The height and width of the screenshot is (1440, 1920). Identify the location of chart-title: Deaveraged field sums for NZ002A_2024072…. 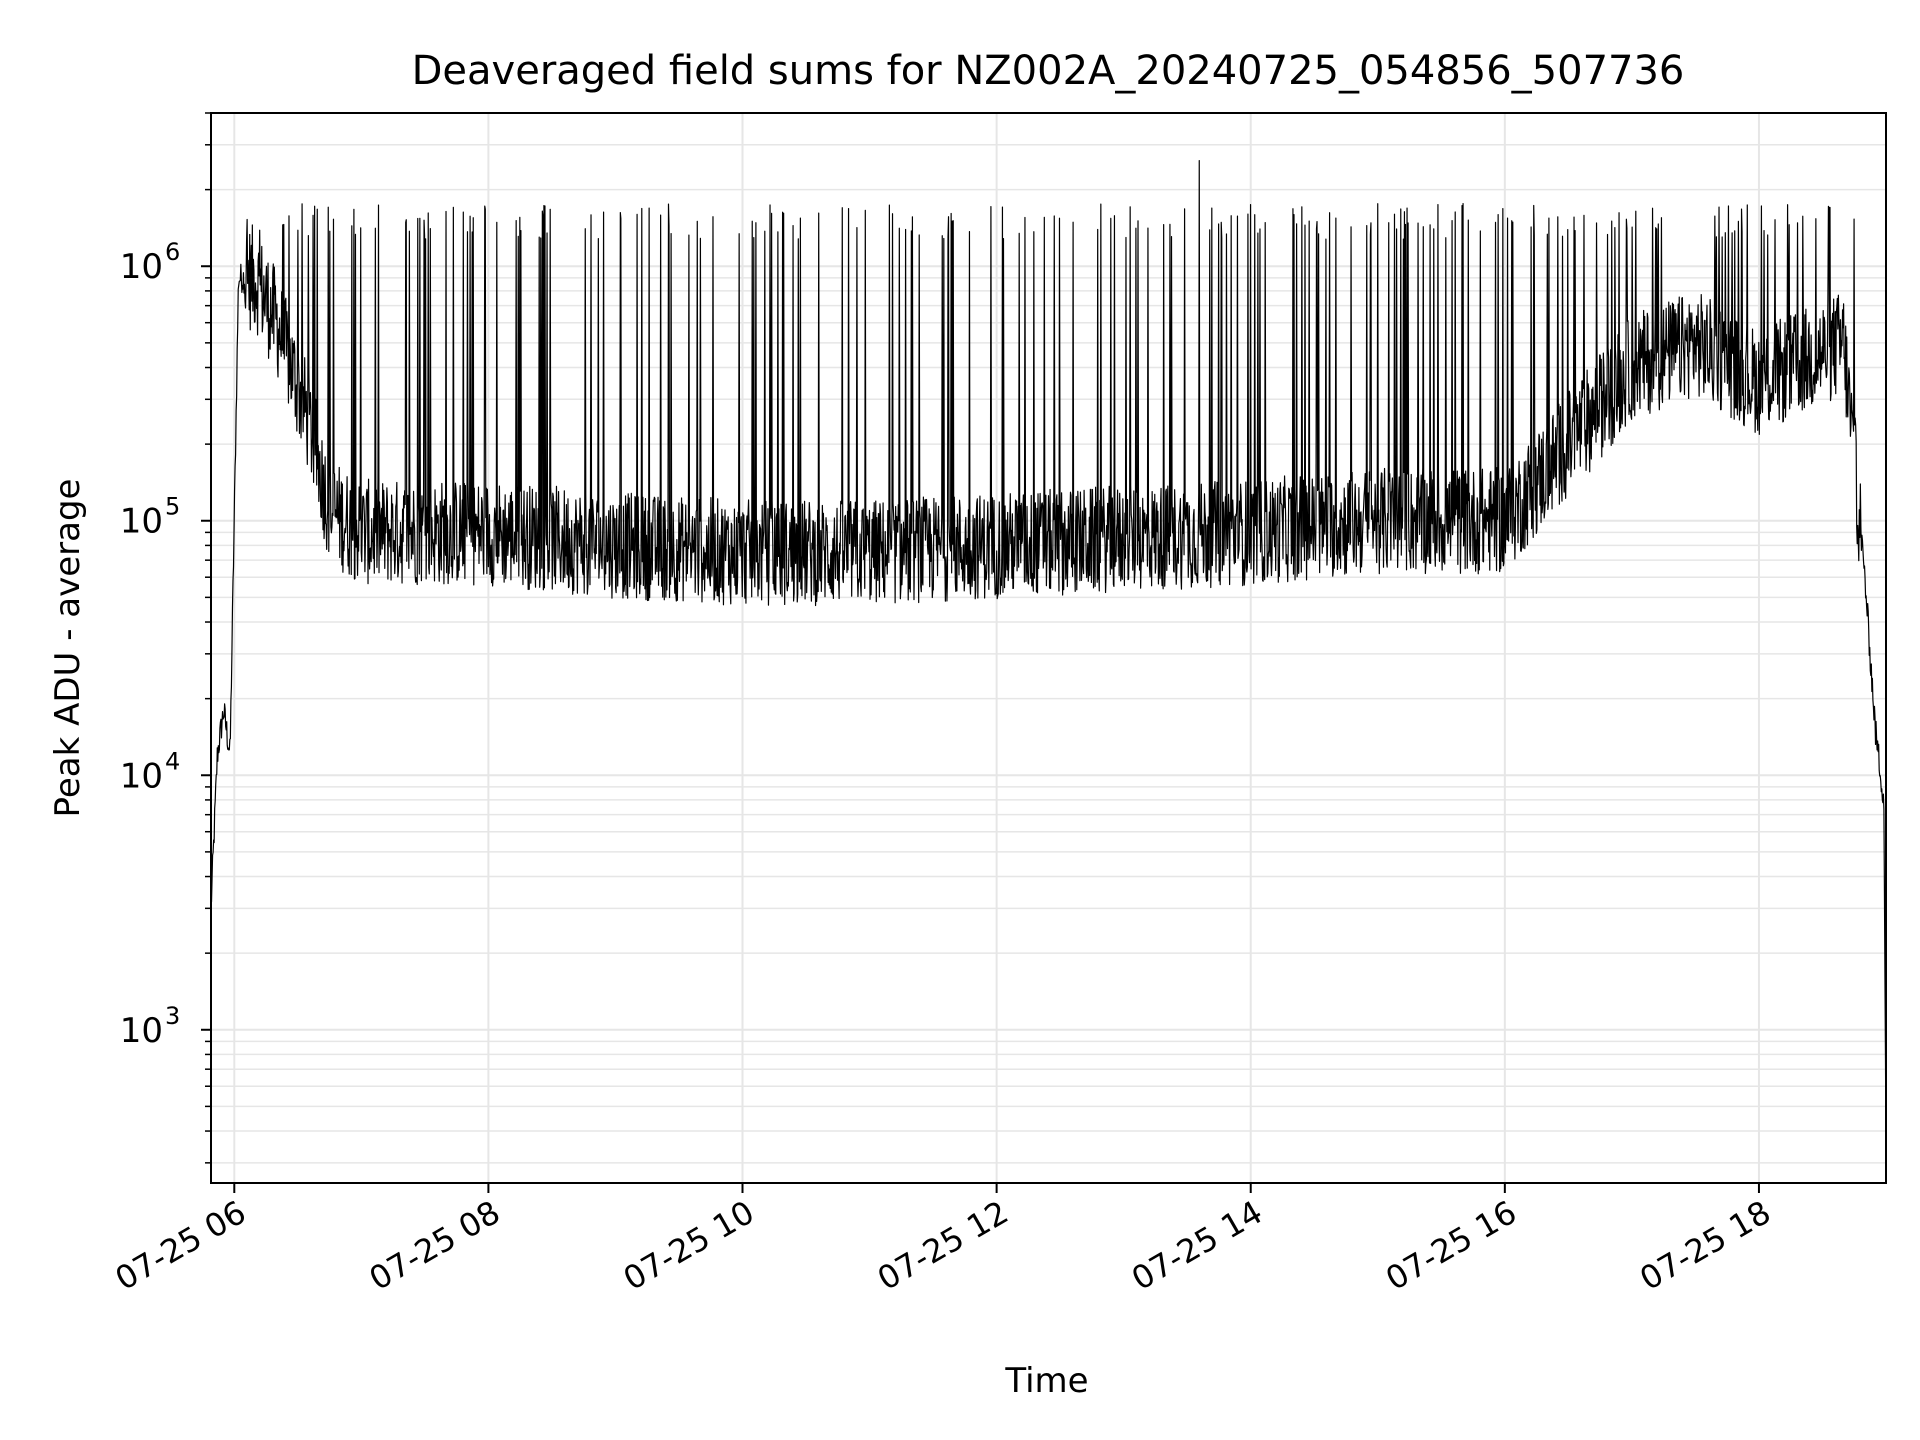
(1048, 71).